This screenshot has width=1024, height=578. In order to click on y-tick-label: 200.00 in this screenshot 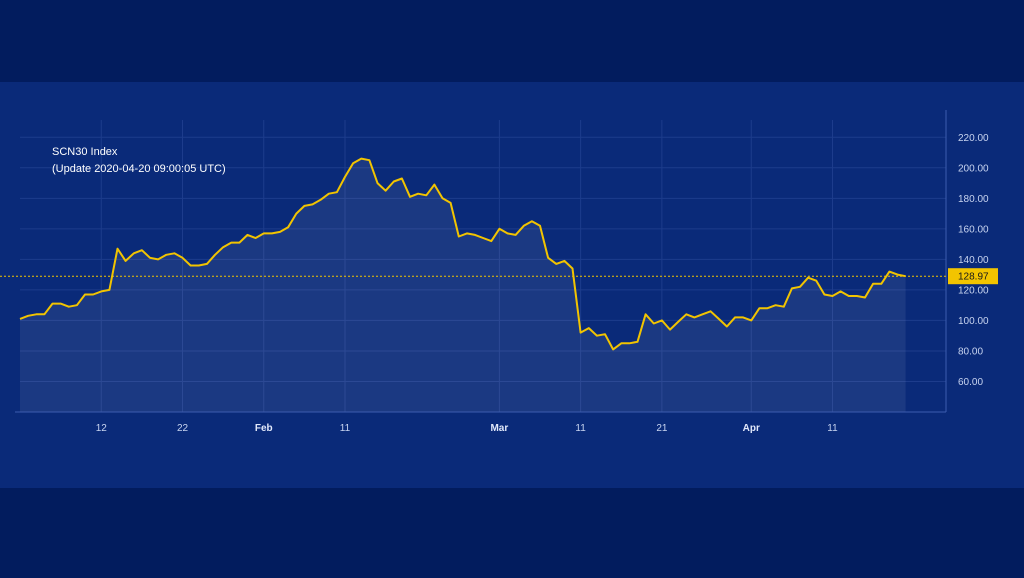, I will do `click(973, 168)`.